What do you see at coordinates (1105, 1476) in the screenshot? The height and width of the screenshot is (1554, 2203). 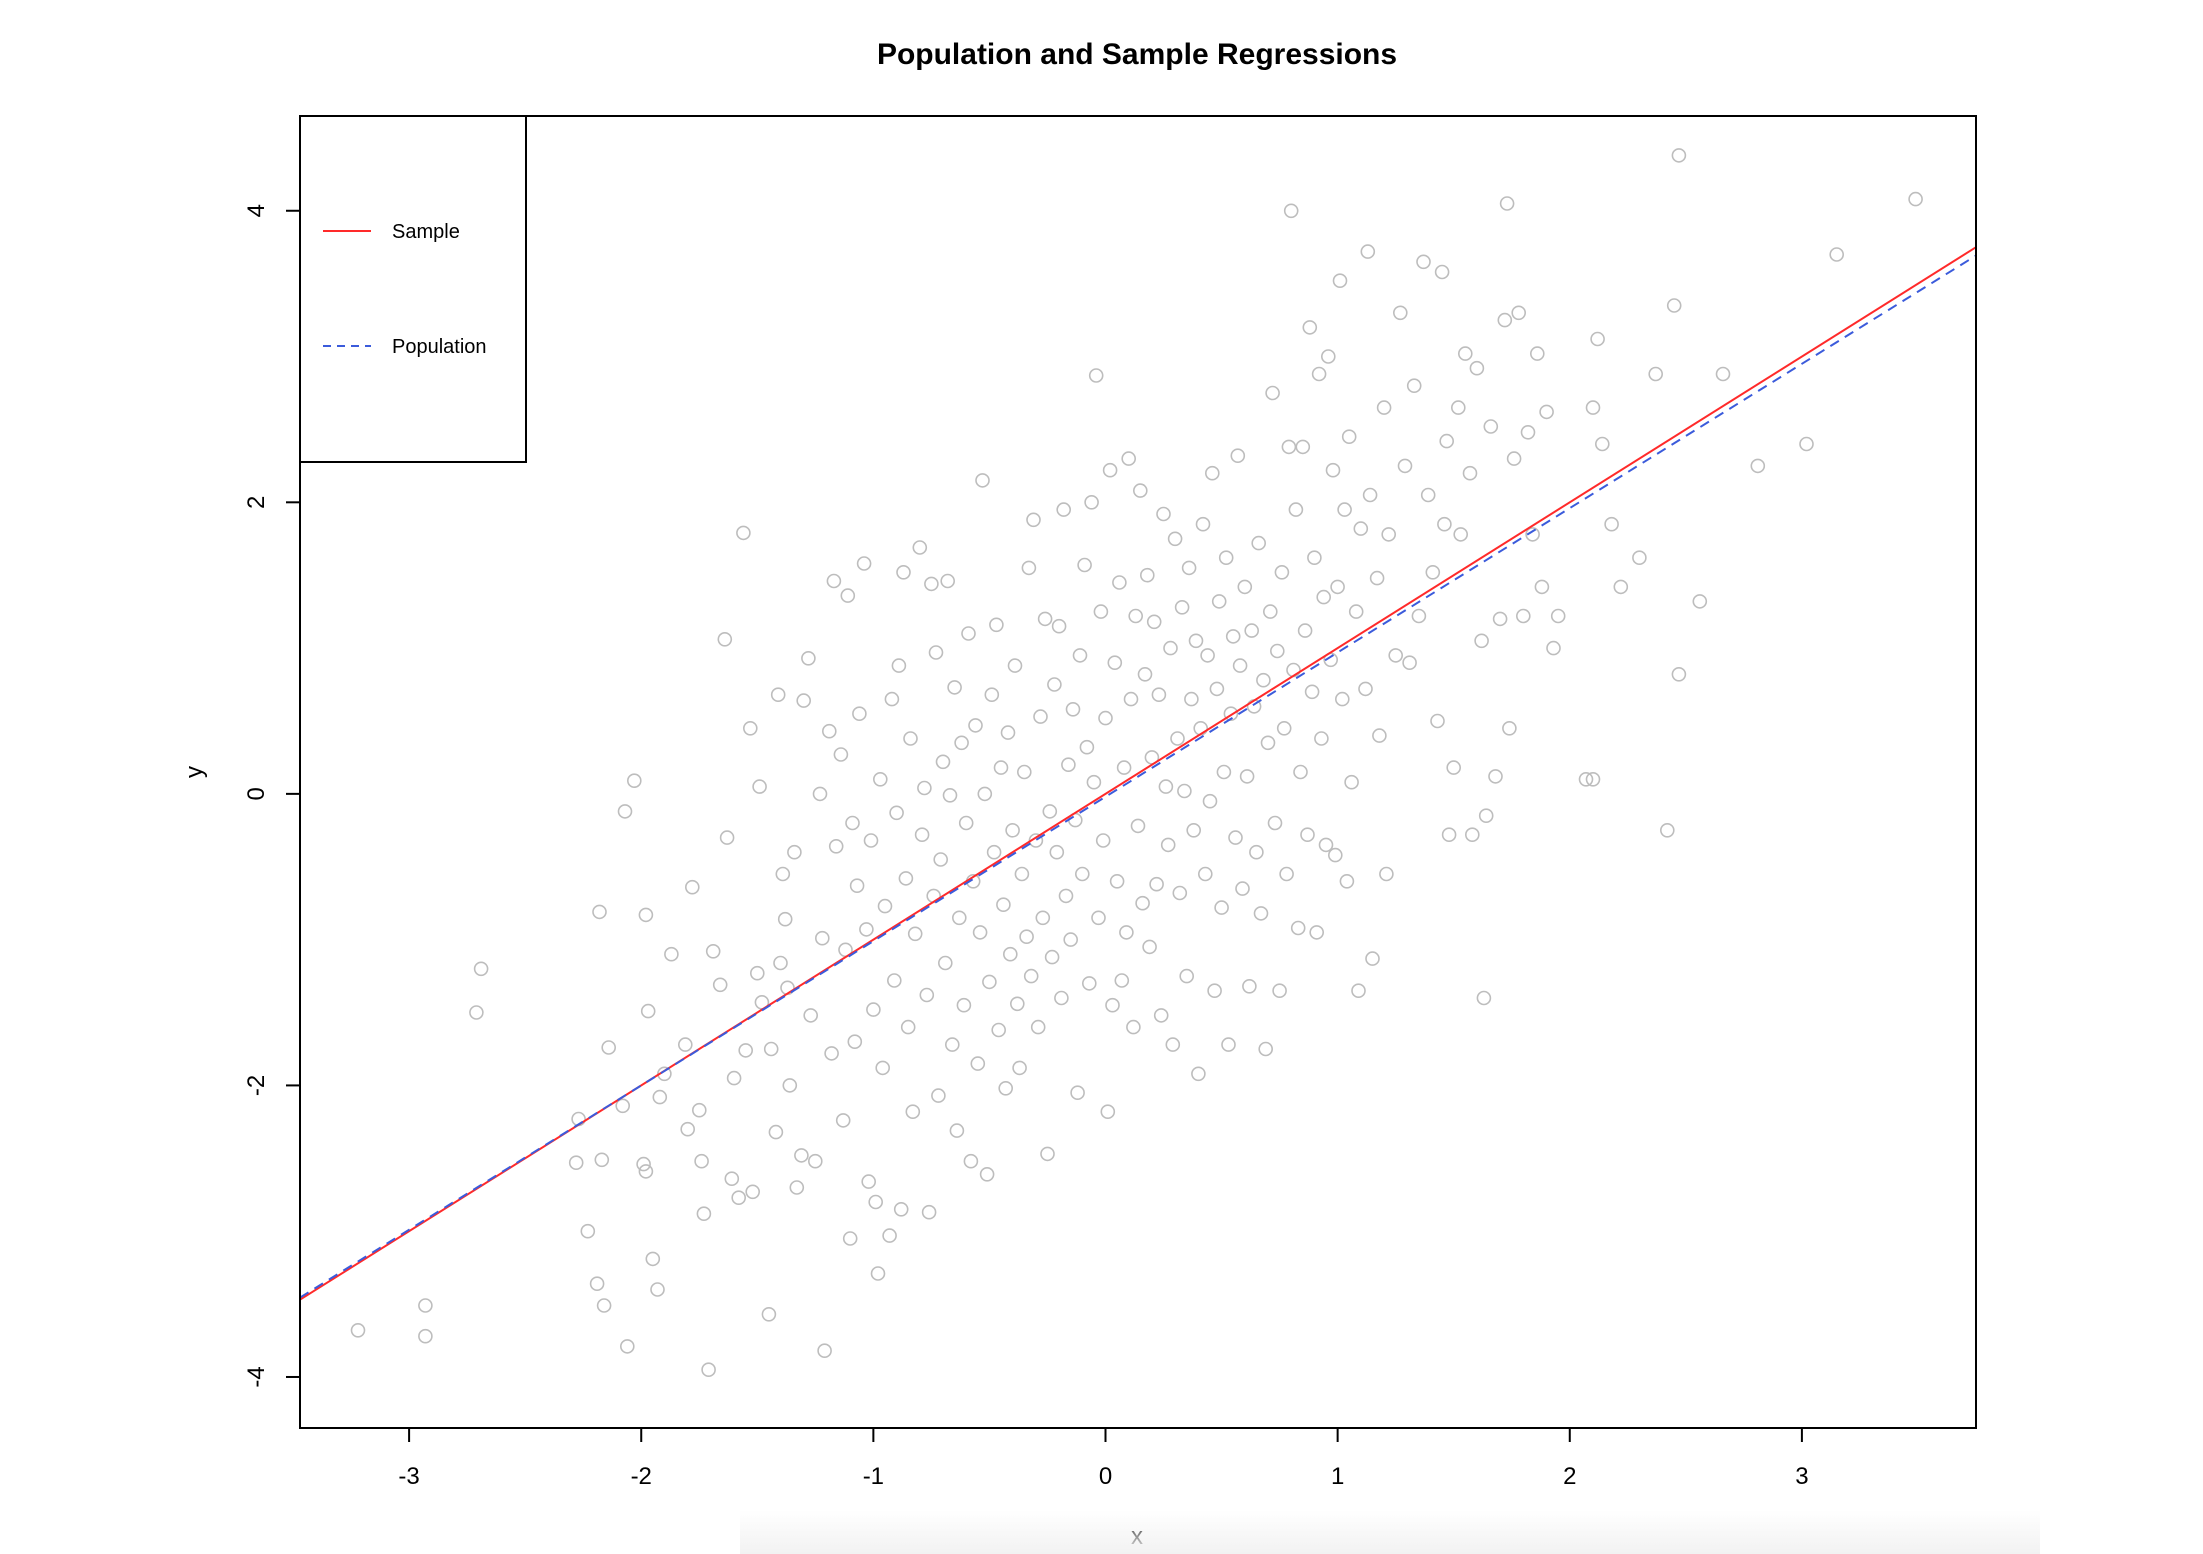 I see `x-tick-label: 0` at bounding box center [1105, 1476].